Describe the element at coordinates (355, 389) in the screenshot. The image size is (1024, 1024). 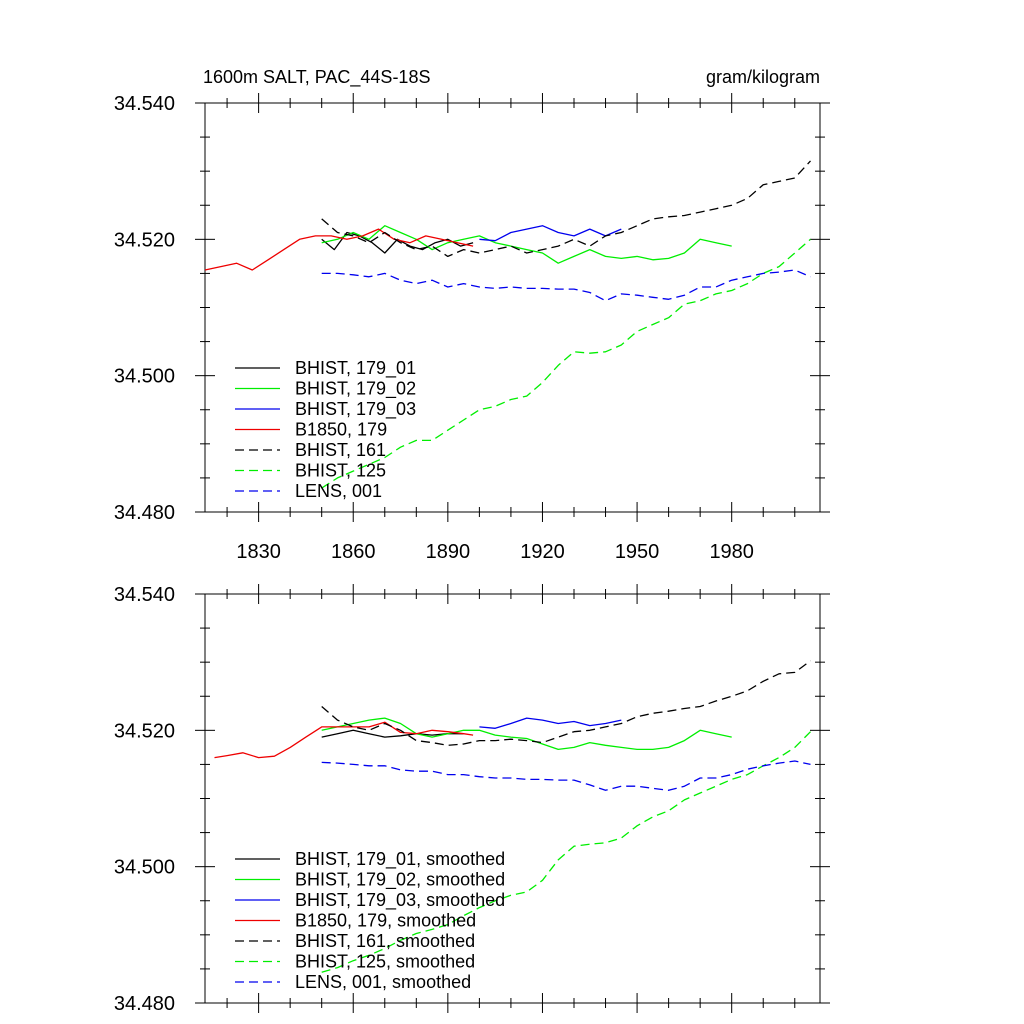
I see `legend-label: BHIST, 179_02` at that location.